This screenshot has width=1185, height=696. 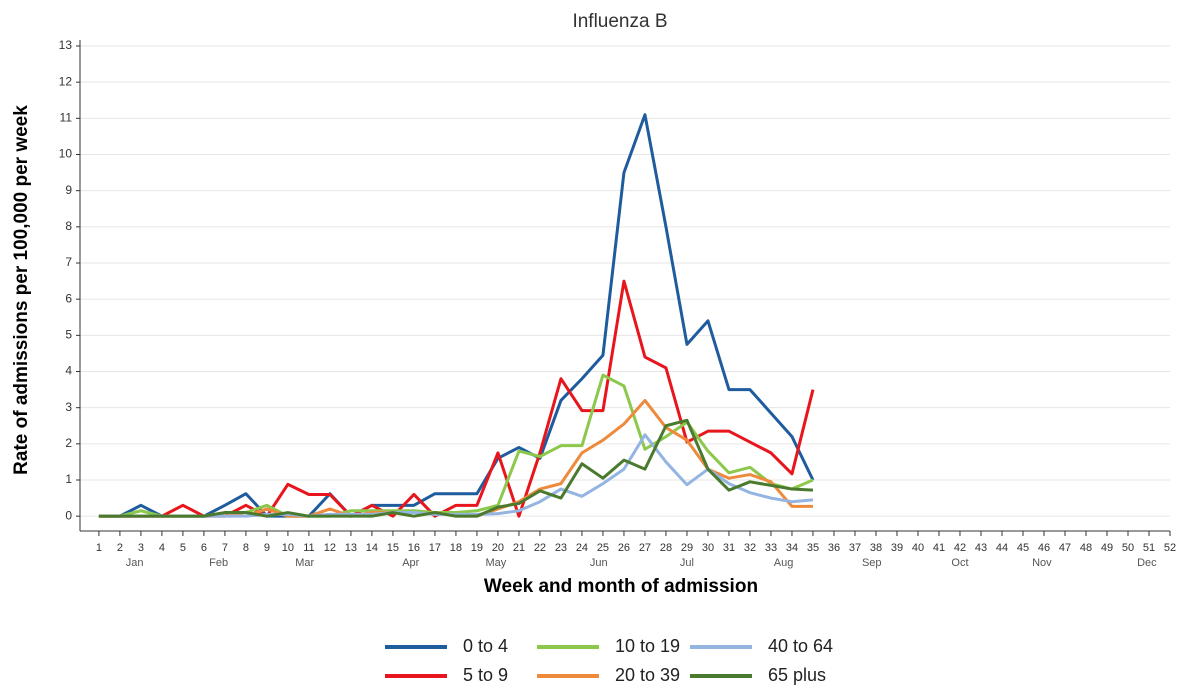 I want to click on x-tick-label: 19, so click(x=477, y=548).